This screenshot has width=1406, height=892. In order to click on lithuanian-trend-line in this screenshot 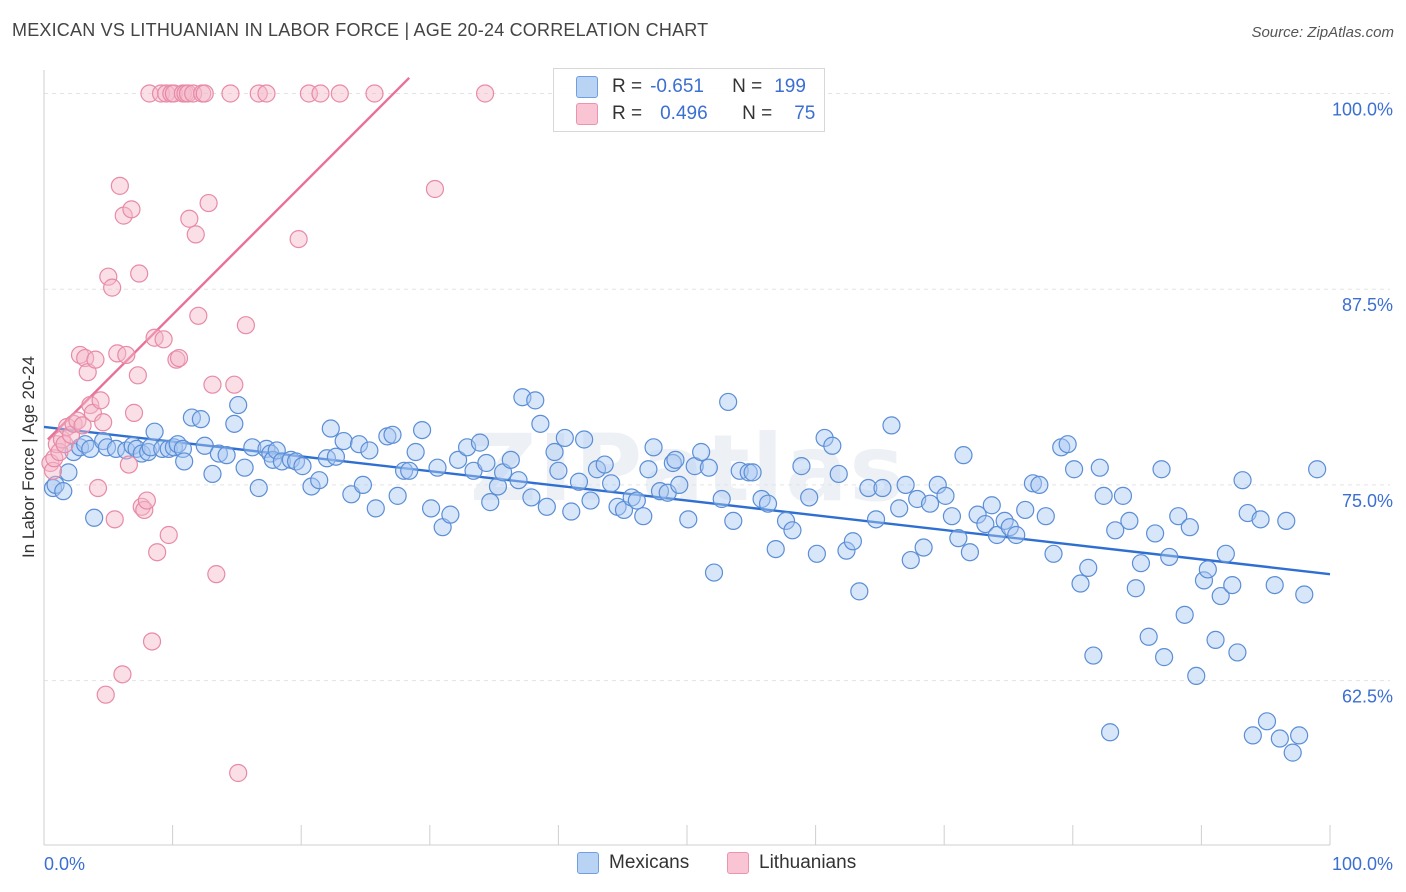, I will do `click(229, 258)`.